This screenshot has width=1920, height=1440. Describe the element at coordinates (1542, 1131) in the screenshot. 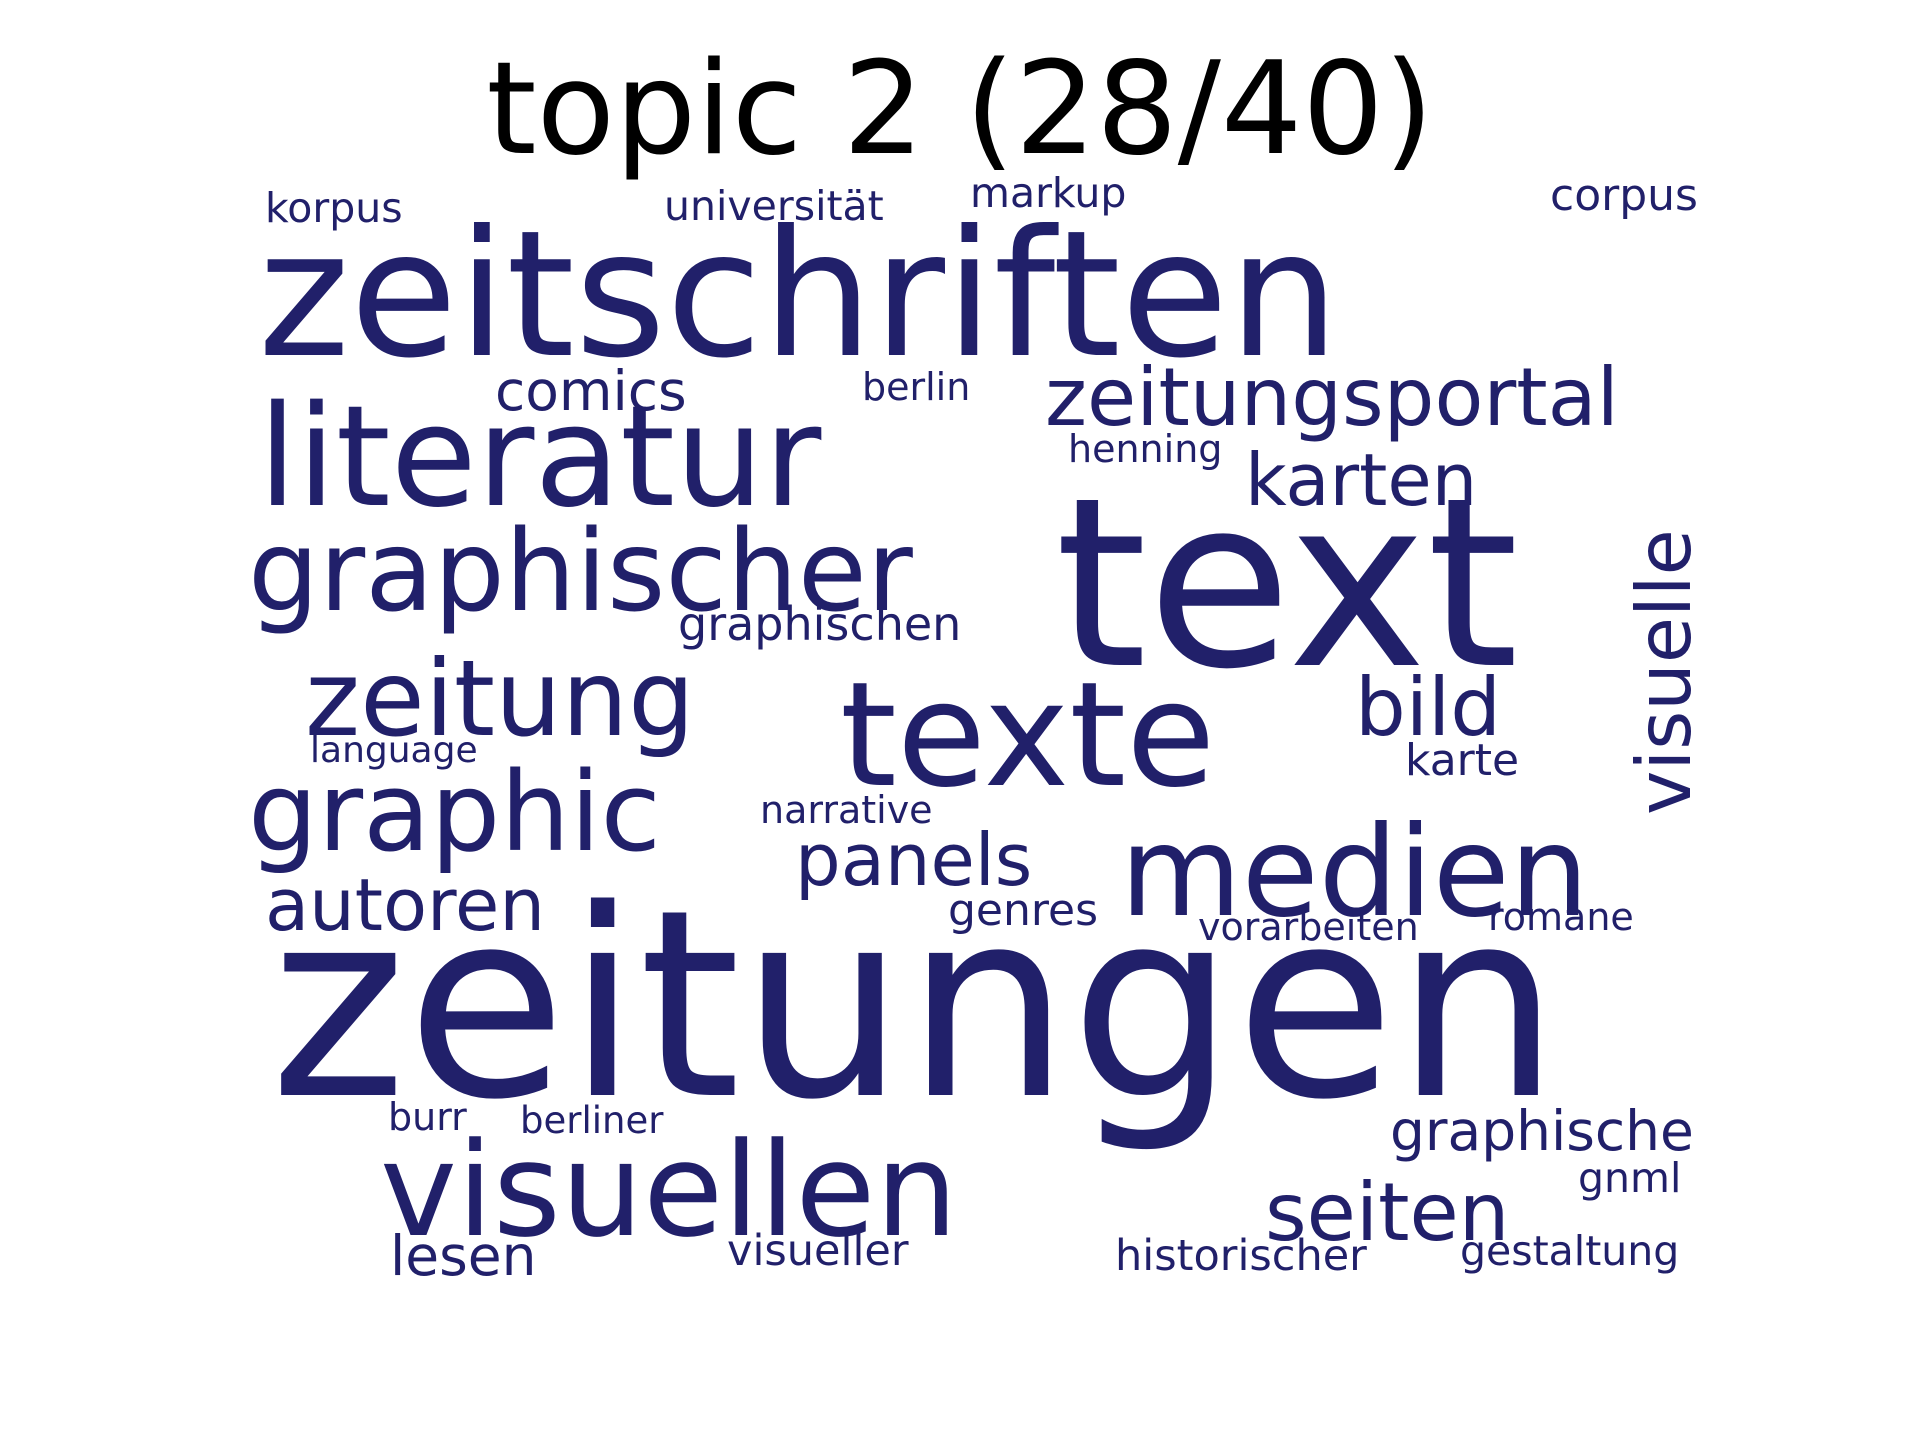

I see `word-graphische: graphische` at that location.